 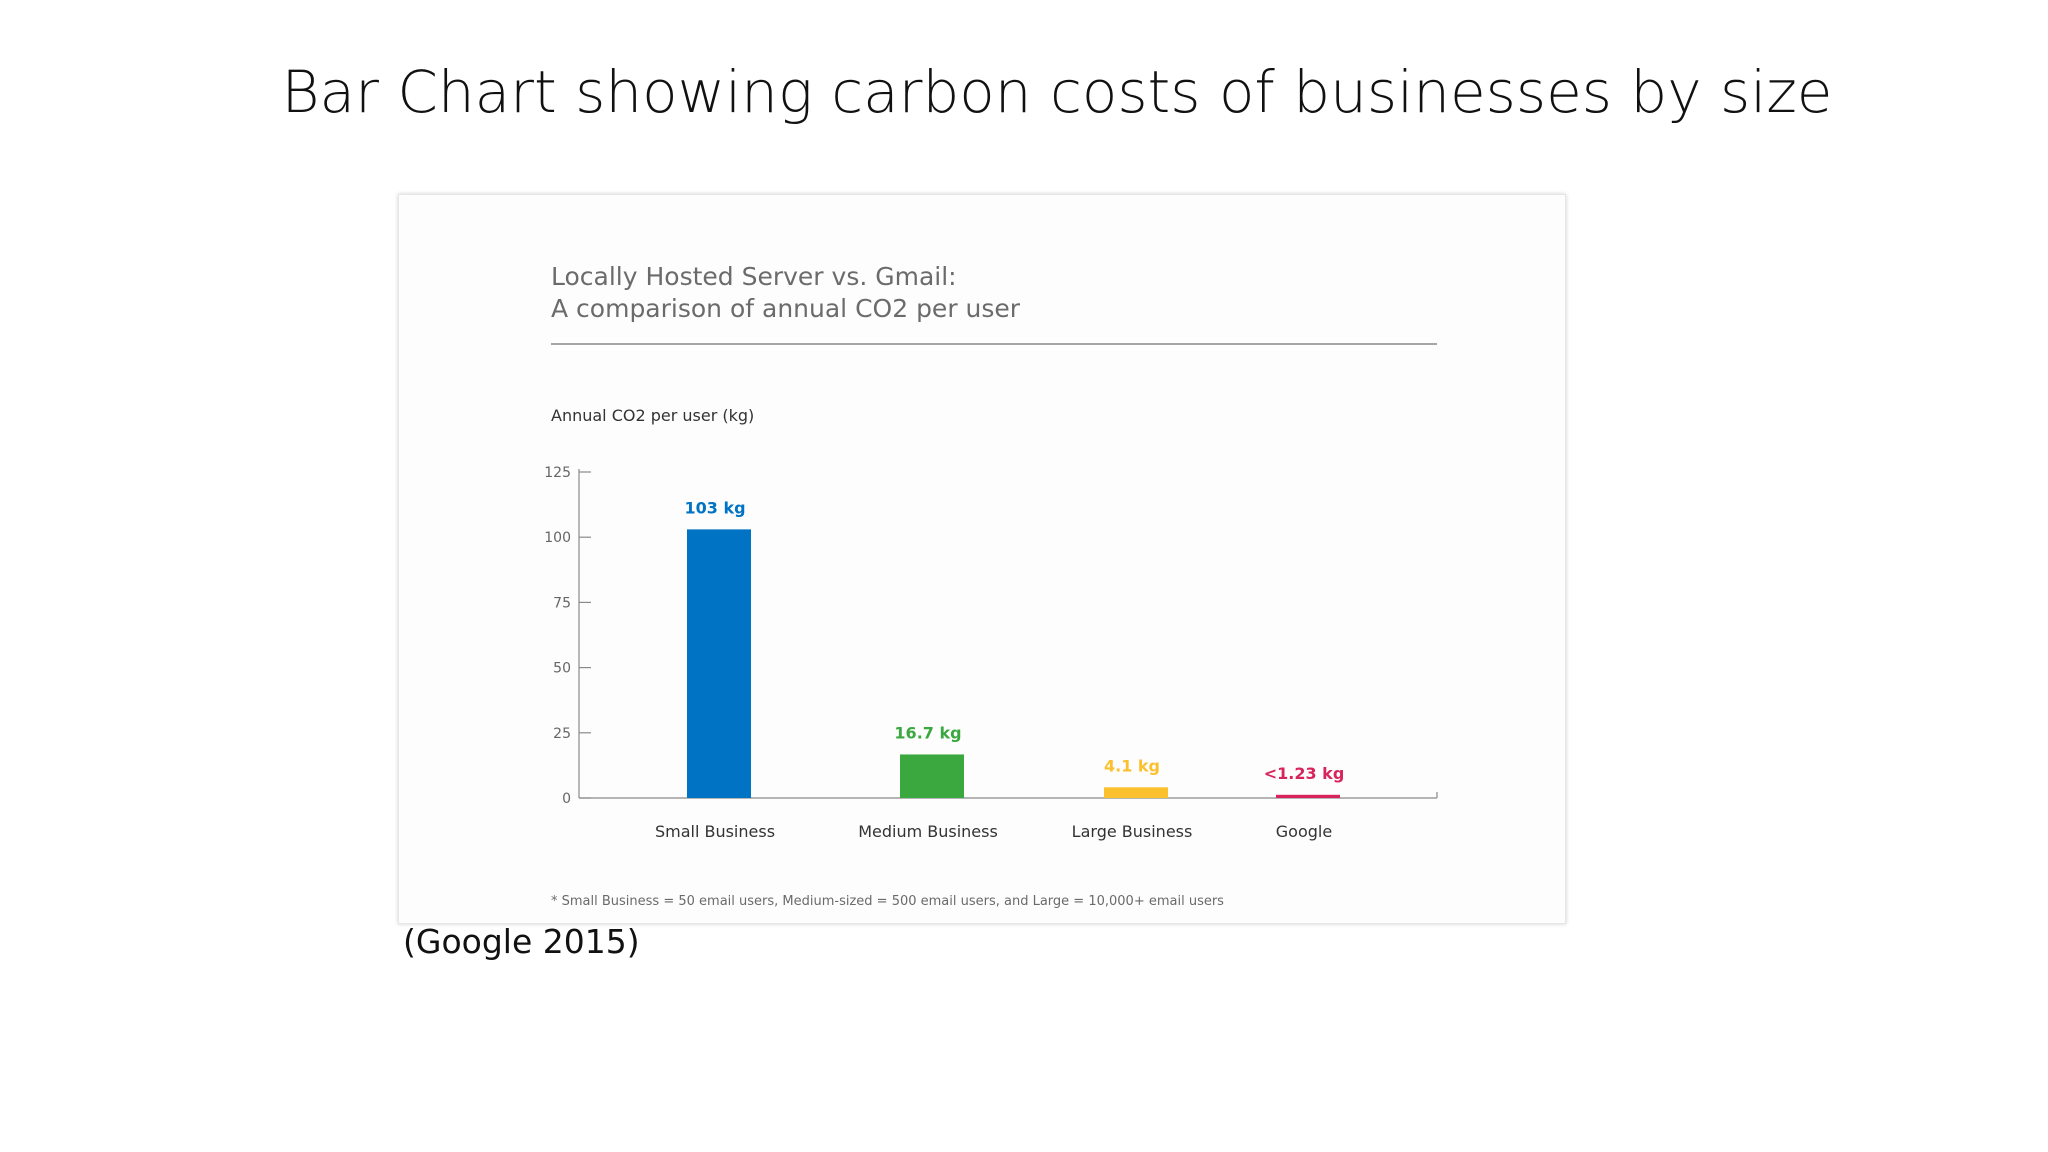 What do you see at coordinates (786, 308) in the screenshot?
I see `chart-title-line-2: A comparison of annual CO2 per user` at bounding box center [786, 308].